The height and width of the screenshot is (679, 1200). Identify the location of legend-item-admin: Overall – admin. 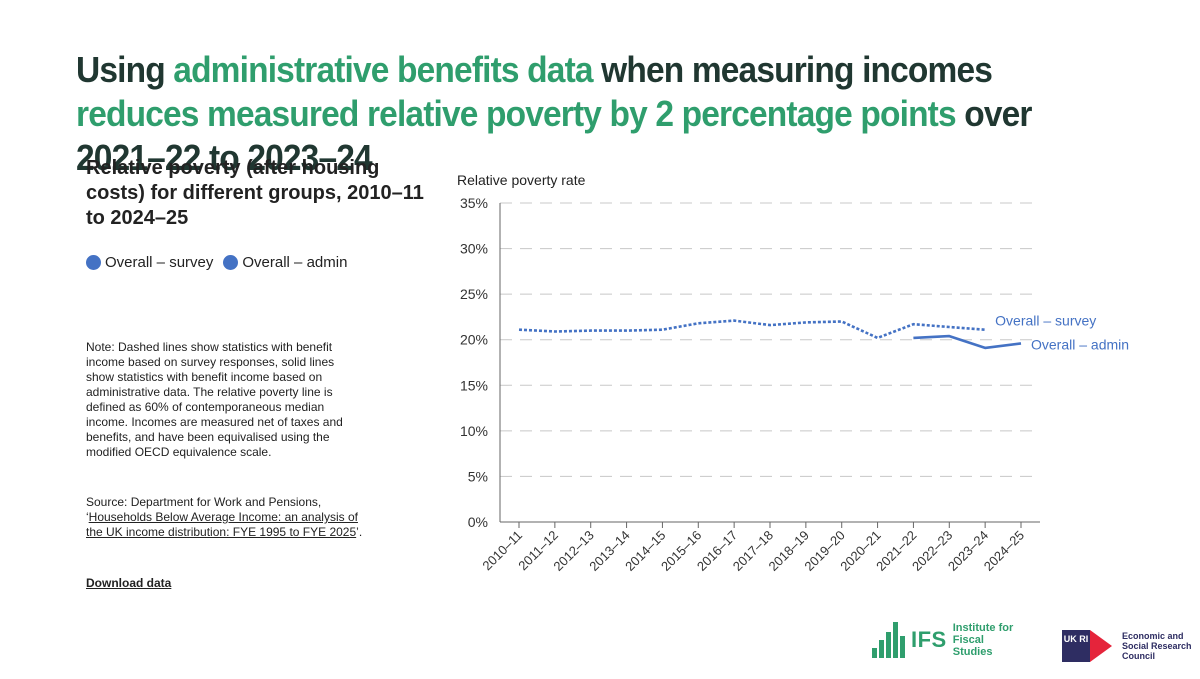
(285, 262).